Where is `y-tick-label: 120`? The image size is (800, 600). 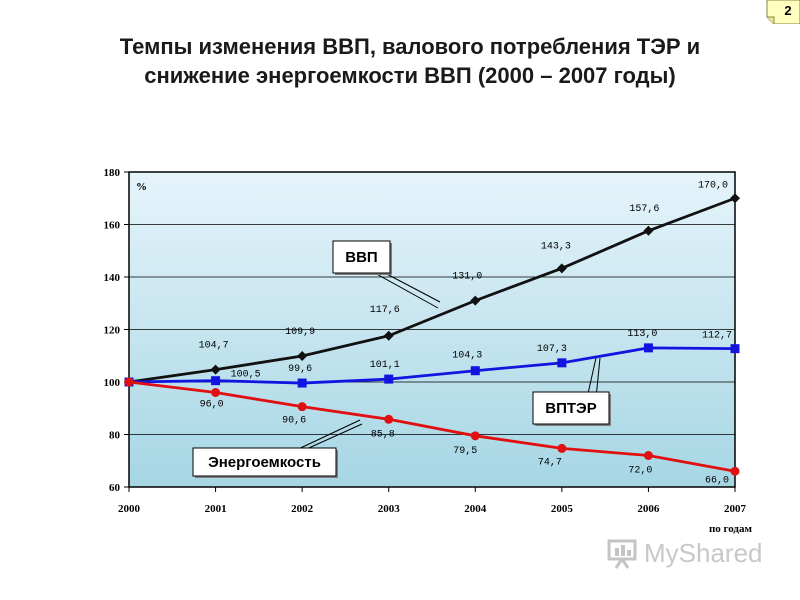 y-tick-label: 120 is located at coordinates (112, 331).